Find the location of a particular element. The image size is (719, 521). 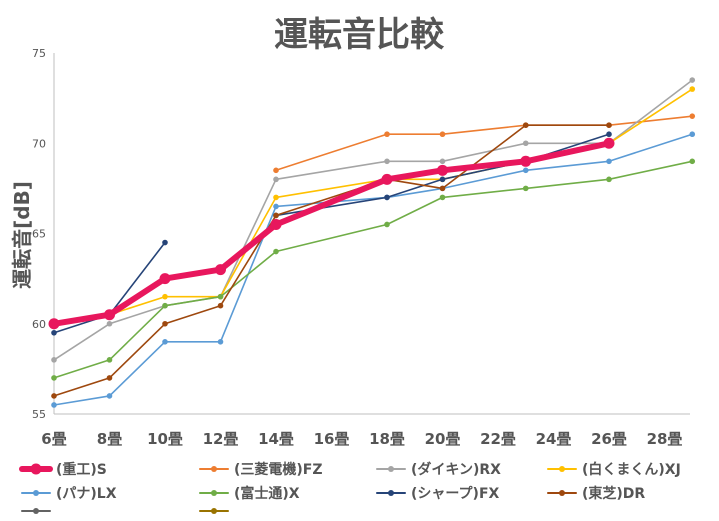

legend-item: (白くまくん)XJ is located at coordinates (614, 469).